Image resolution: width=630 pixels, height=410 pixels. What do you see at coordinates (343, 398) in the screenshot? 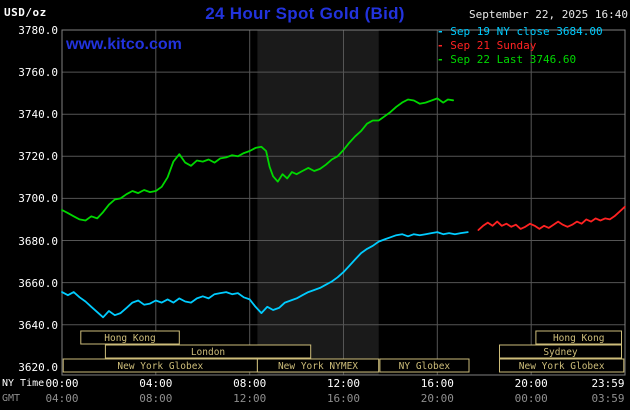
I see `x-tick-label-gmt: 16:00` at bounding box center [343, 398].